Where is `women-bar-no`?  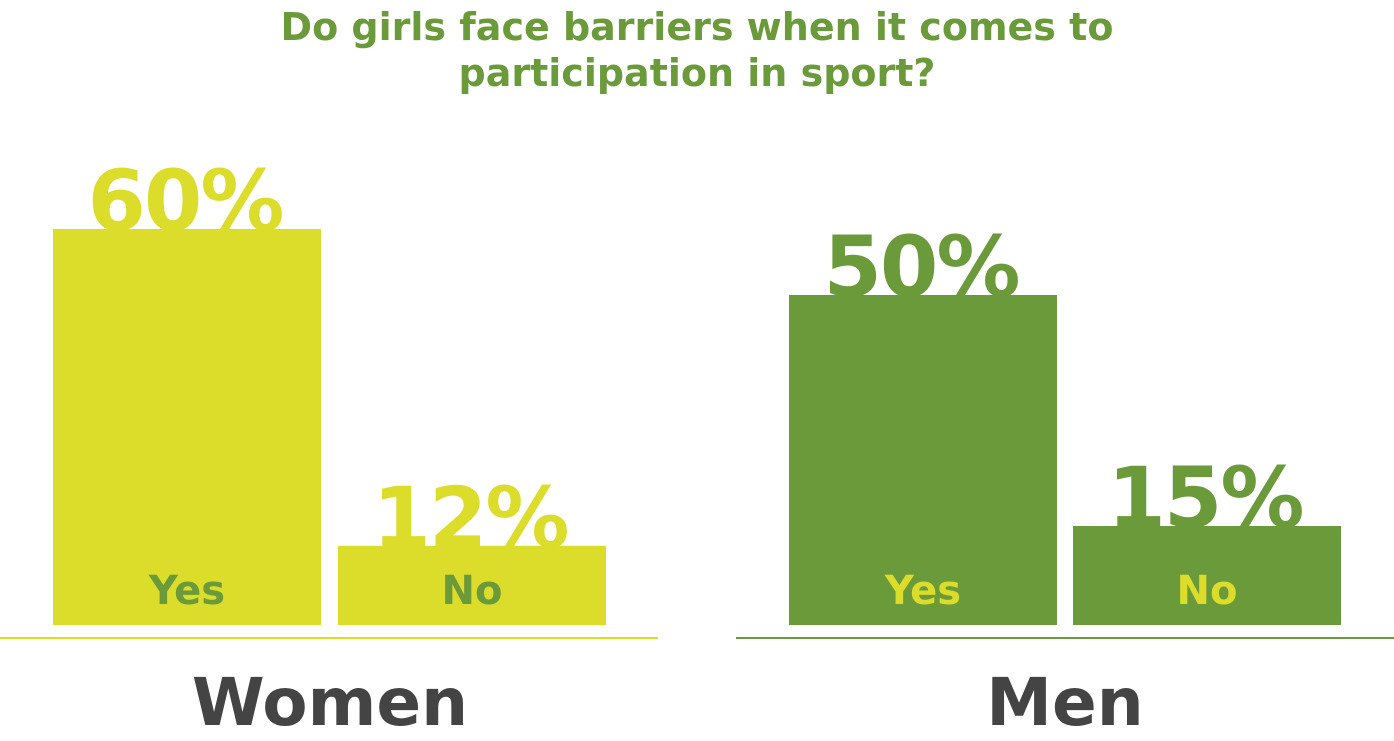
women-bar-no is located at coordinates (472, 585).